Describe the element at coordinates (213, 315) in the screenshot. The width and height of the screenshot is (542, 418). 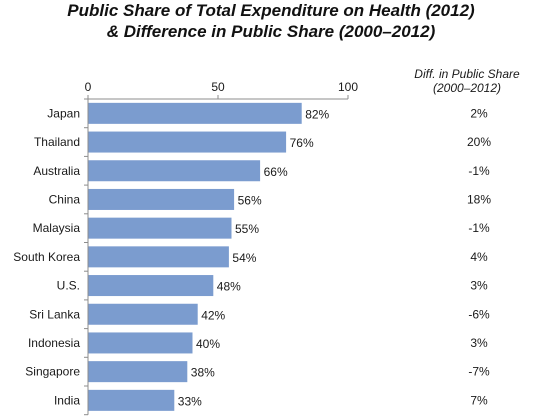
I see `bar-value-label: 42%` at that location.